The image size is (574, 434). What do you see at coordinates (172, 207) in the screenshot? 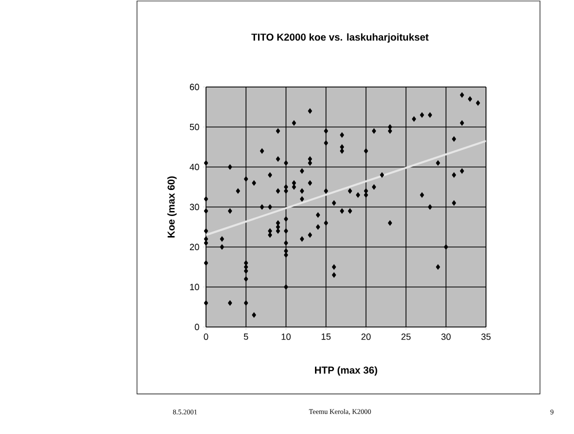
I see `y-axis-title: Koe (max 60)` at bounding box center [172, 207].